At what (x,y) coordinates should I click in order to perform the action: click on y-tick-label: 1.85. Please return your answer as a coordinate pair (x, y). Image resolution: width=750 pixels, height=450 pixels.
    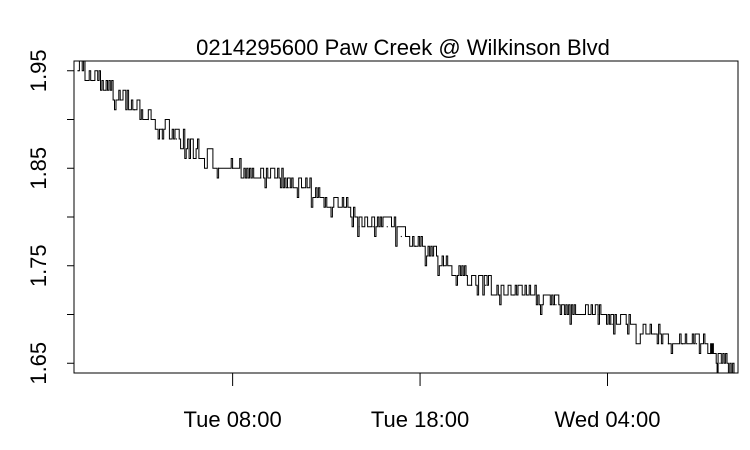
    Looking at the image, I should click on (38, 168).